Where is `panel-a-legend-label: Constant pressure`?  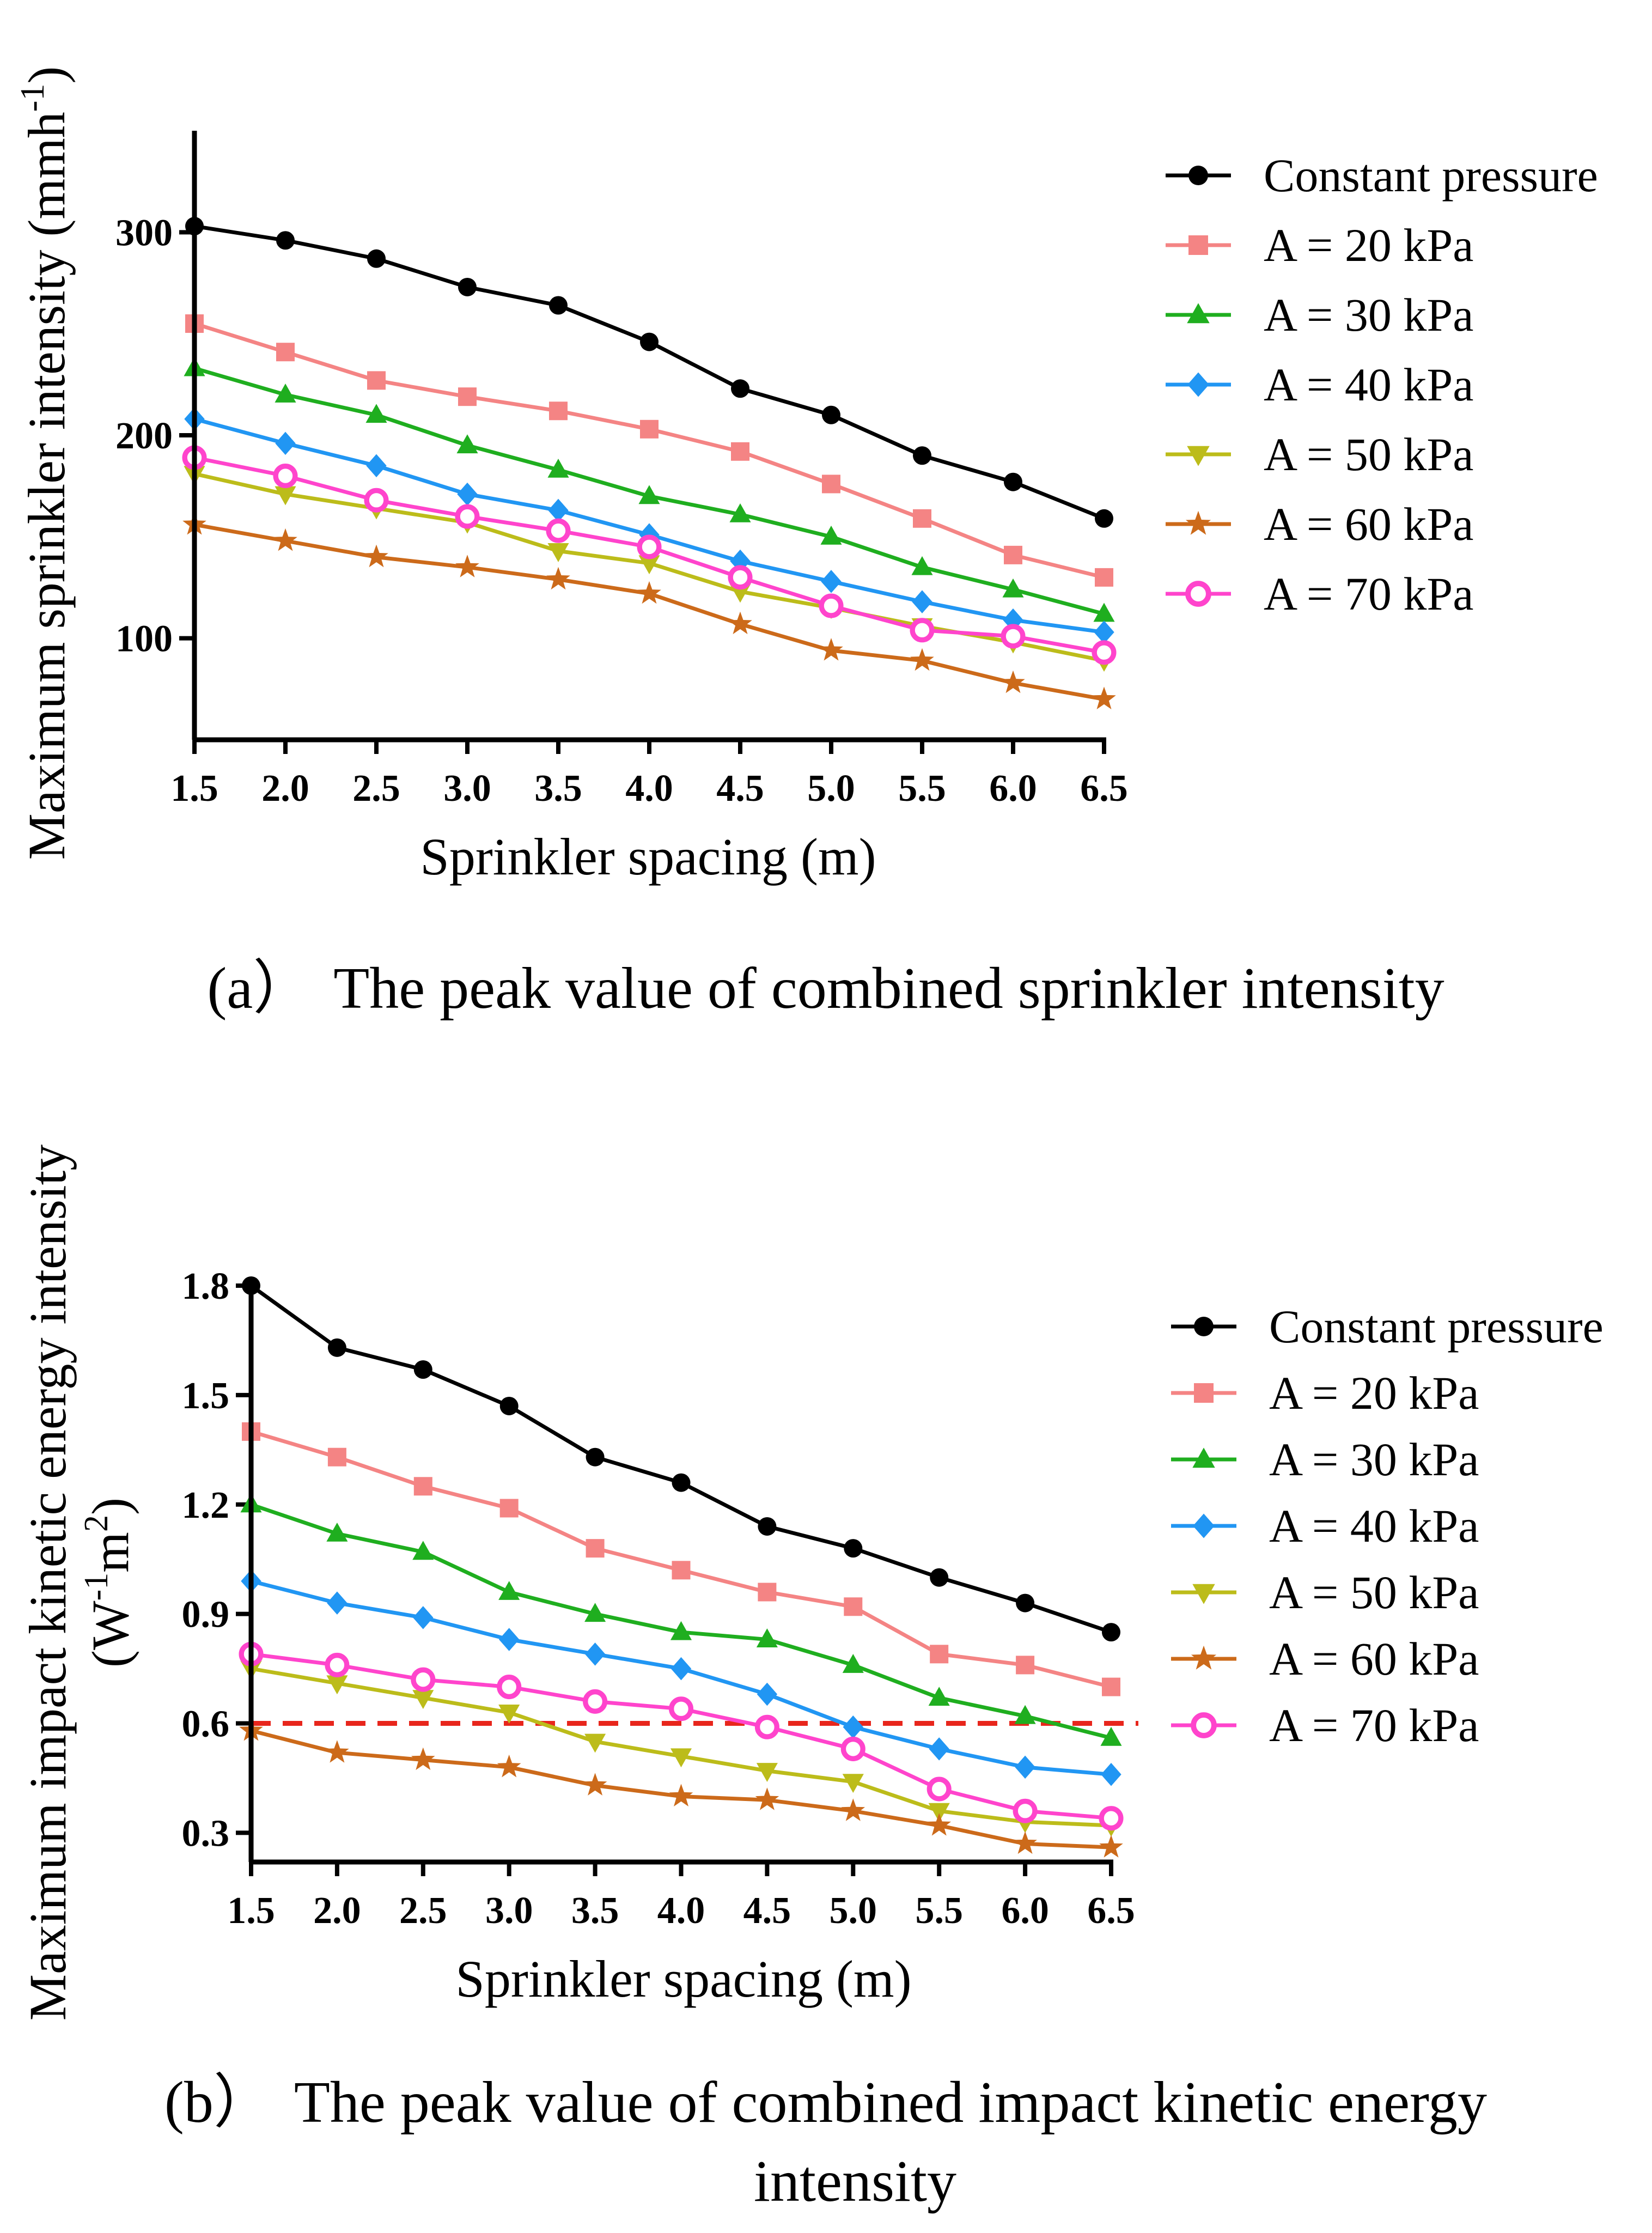
panel-a-legend-label: Constant pressure is located at coordinates (1431, 175).